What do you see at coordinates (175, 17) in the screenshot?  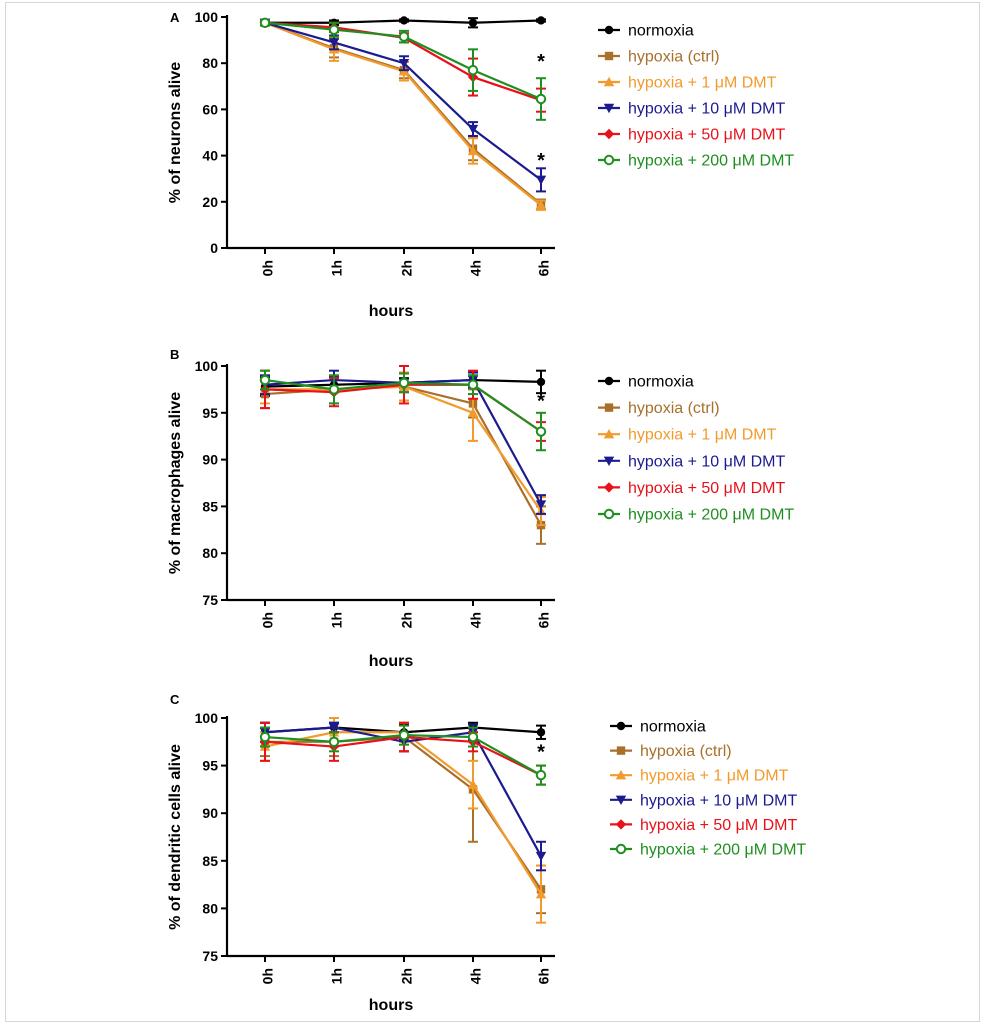 I see `panel-letter: A` at bounding box center [175, 17].